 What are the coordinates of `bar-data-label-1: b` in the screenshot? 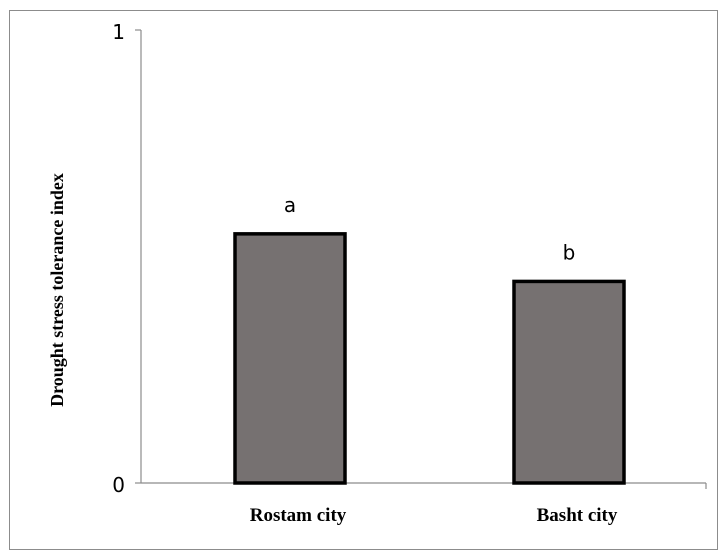 It's located at (569, 252).